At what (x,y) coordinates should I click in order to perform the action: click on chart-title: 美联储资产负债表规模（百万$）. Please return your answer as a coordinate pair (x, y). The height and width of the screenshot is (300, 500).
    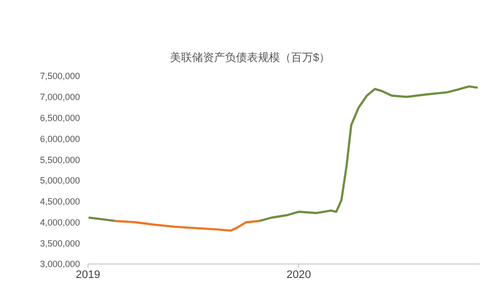
    Looking at the image, I should click on (250, 57).